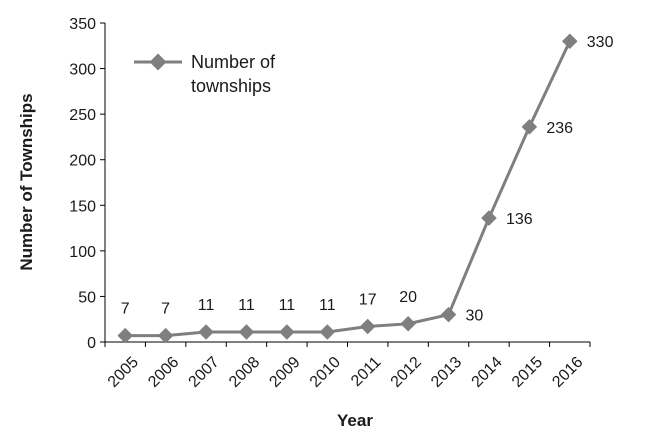 The width and height of the screenshot is (645, 436). I want to click on y-tick-label: 200, so click(82, 161).